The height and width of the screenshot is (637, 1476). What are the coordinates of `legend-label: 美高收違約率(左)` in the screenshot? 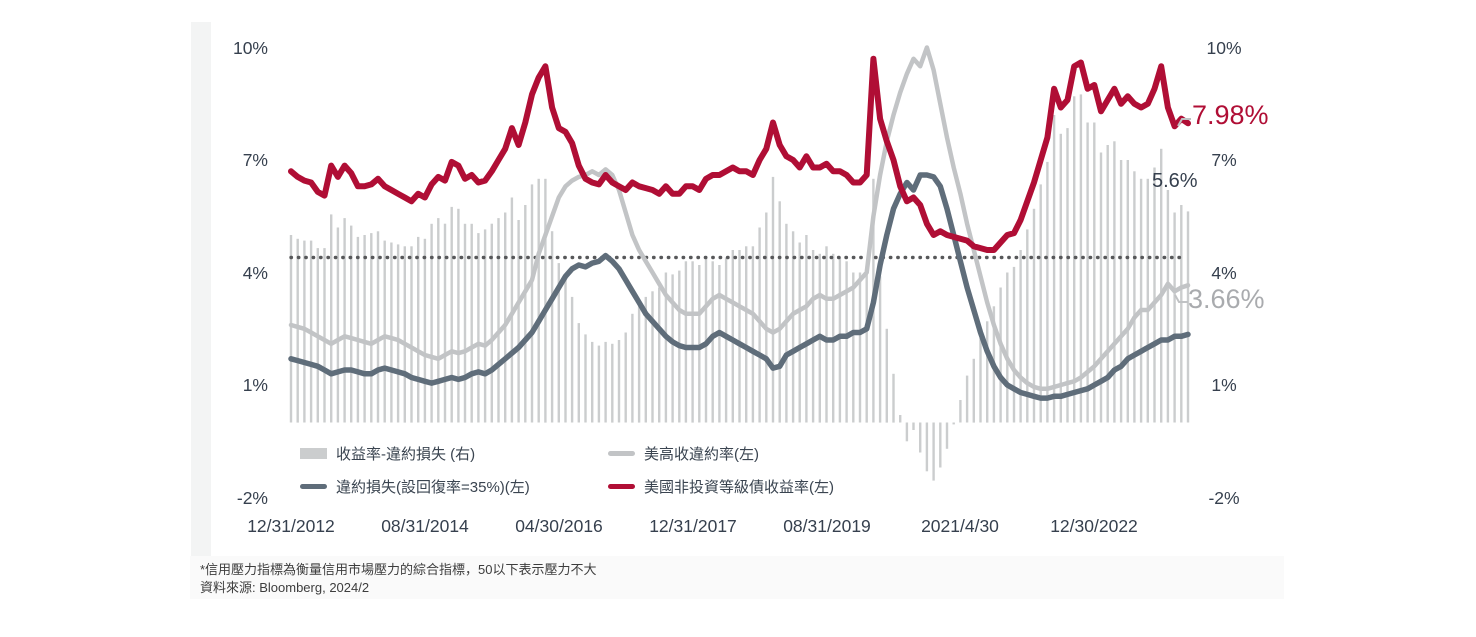 It's located at (701, 454).